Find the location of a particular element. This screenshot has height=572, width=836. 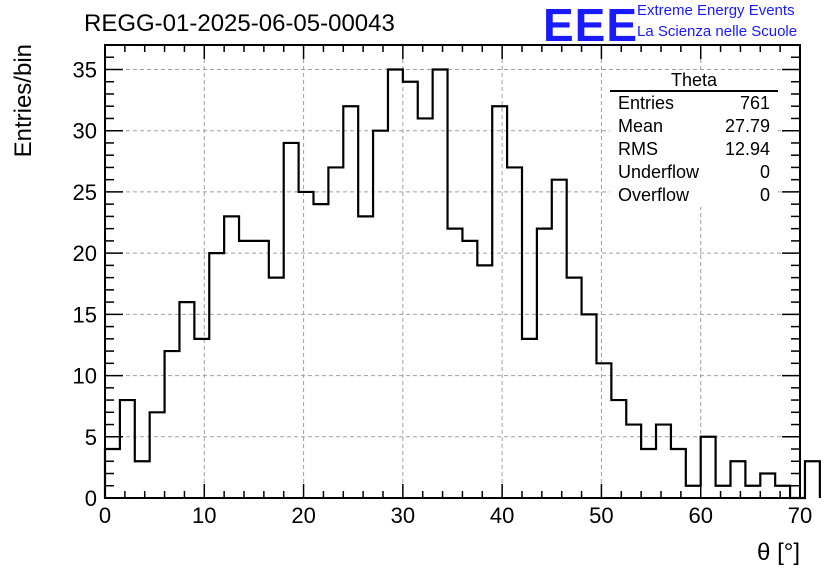

y-tick-label: 10 is located at coordinates (85, 376).